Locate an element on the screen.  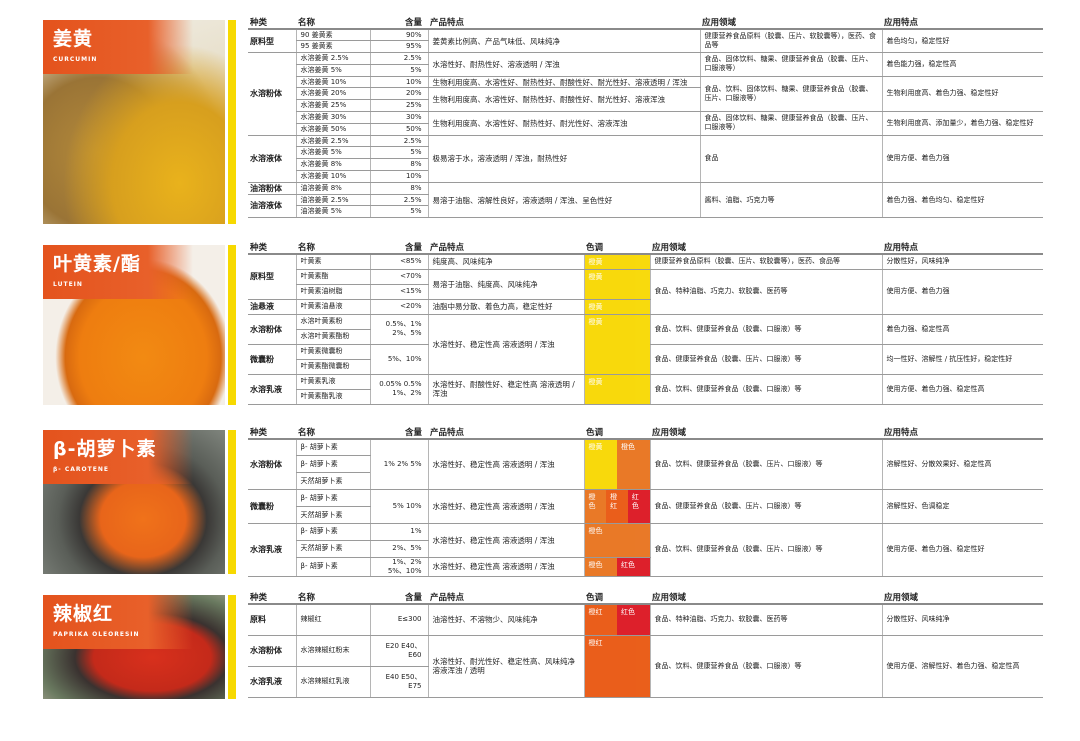
header-row: 种类 名称 含量 产品特点 应用领域 应用特点 is located at coordinates (645, 22).